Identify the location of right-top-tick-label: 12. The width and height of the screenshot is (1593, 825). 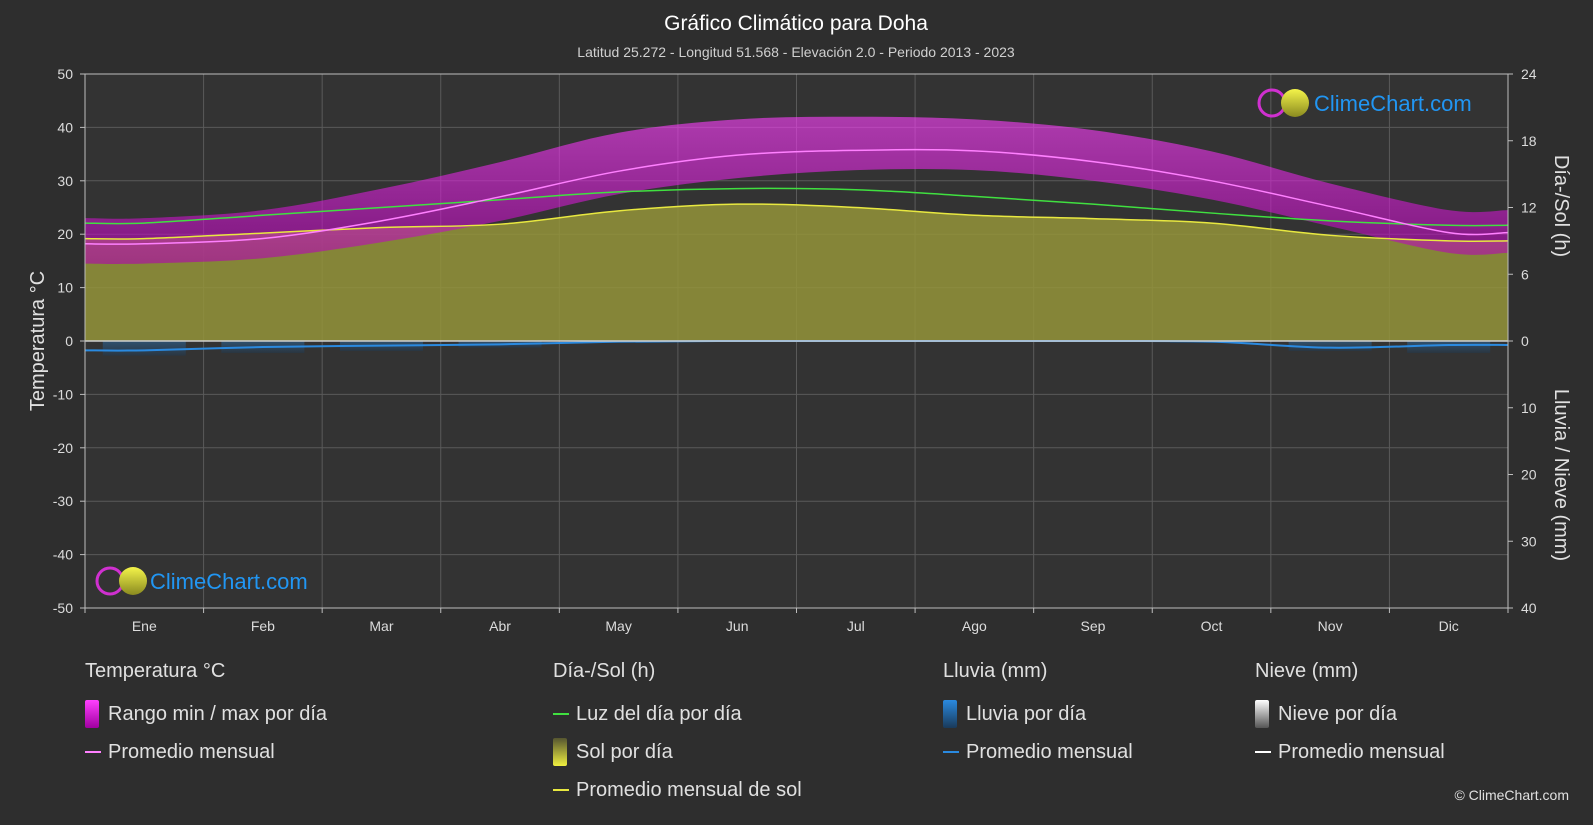
(1529, 208).